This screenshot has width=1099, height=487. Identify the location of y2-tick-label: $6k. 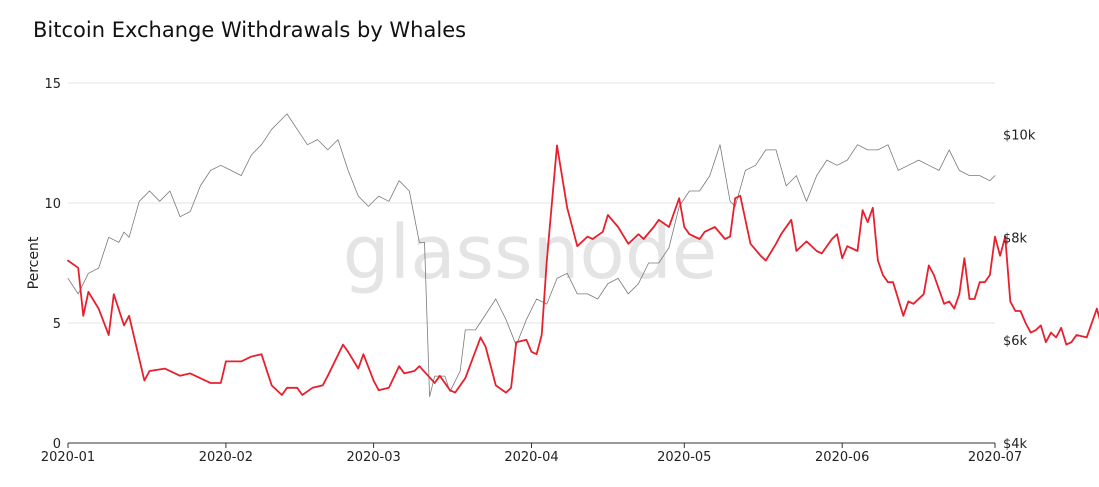
(1015, 341).